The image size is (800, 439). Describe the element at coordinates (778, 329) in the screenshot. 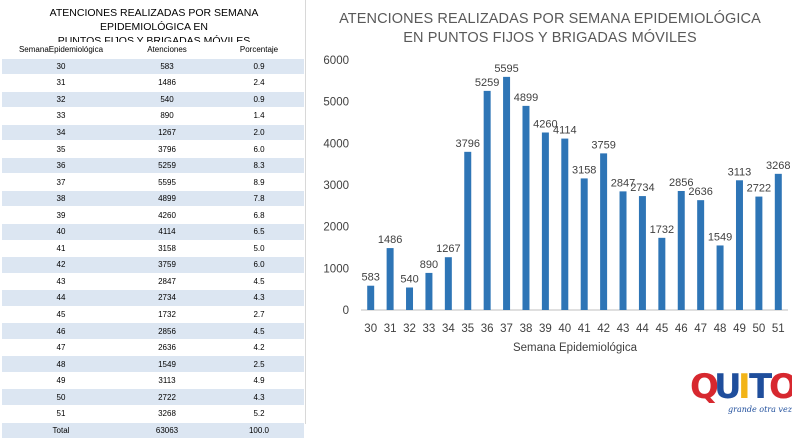

I see `x-tick-label: 51` at that location.